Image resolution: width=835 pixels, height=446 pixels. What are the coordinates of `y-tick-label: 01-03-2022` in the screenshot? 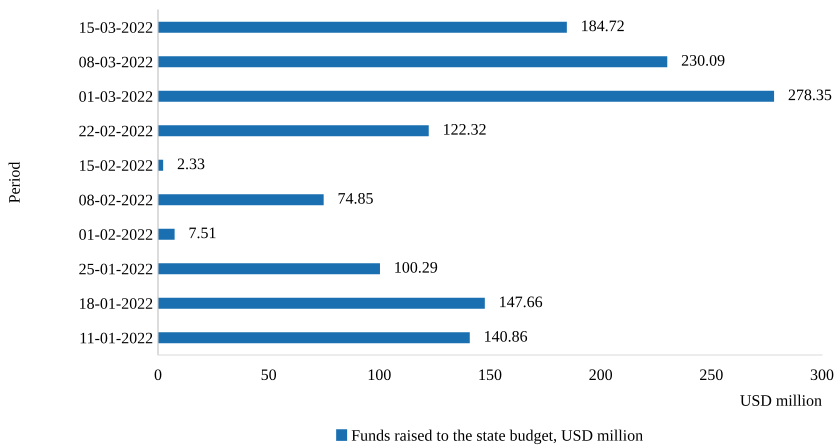 It's located at (115, 96).